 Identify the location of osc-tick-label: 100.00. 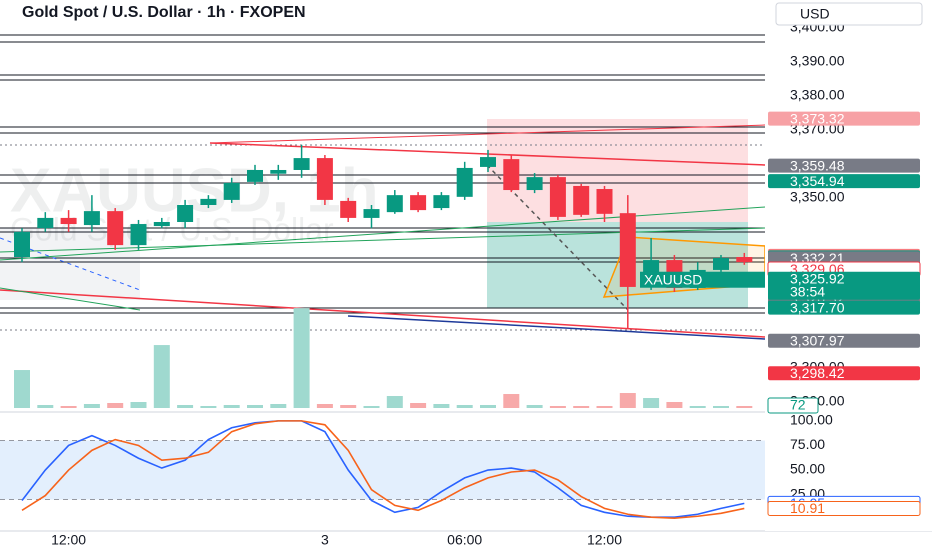
(811, 420).